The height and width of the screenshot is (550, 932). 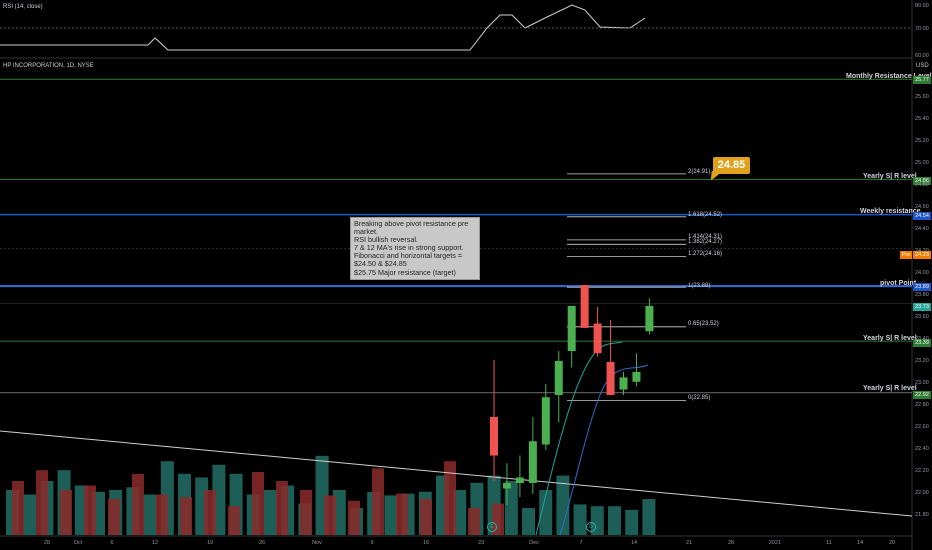 What do you see at coordinates (922, 493) in the screenshot?
I see `price-tick: 22.00` at bounding box center [922, 493].